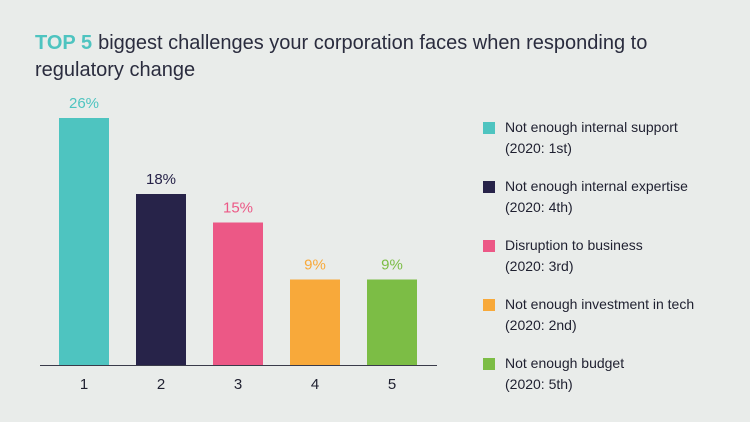 Image resolution: width=750 pixels, height=422 pixels. What do you see at coordinates (392, 384) in the screenshot?
I see `x-tick-label-5: 5` at bounding box center [392, 384].